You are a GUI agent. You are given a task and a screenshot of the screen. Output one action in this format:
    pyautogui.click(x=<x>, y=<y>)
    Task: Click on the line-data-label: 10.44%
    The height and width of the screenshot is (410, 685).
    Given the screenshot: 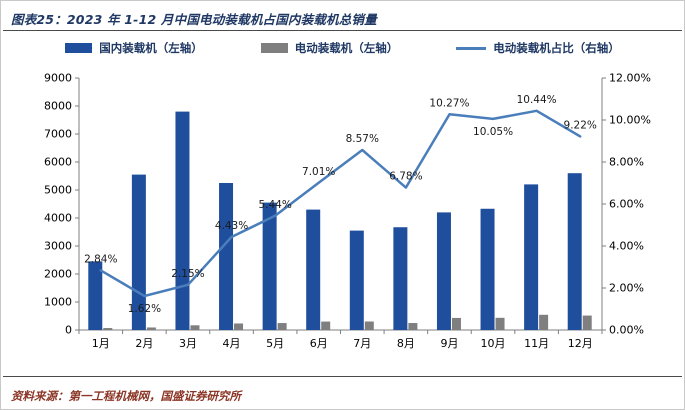 What is the action you would take?
    pyautogui.click(x=537, y=100)
    